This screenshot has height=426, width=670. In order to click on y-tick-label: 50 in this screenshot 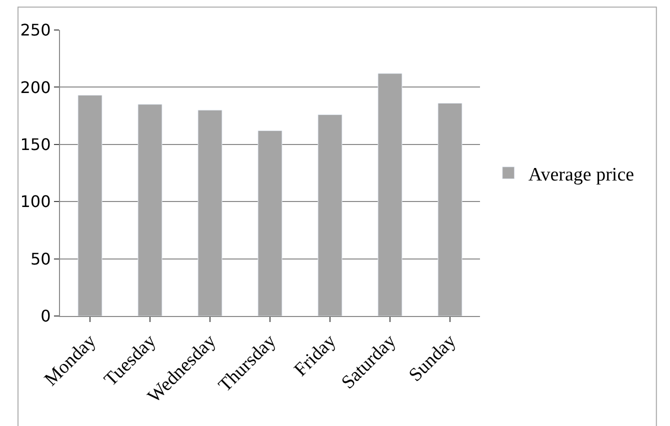, I will do `click(40, 258)`.